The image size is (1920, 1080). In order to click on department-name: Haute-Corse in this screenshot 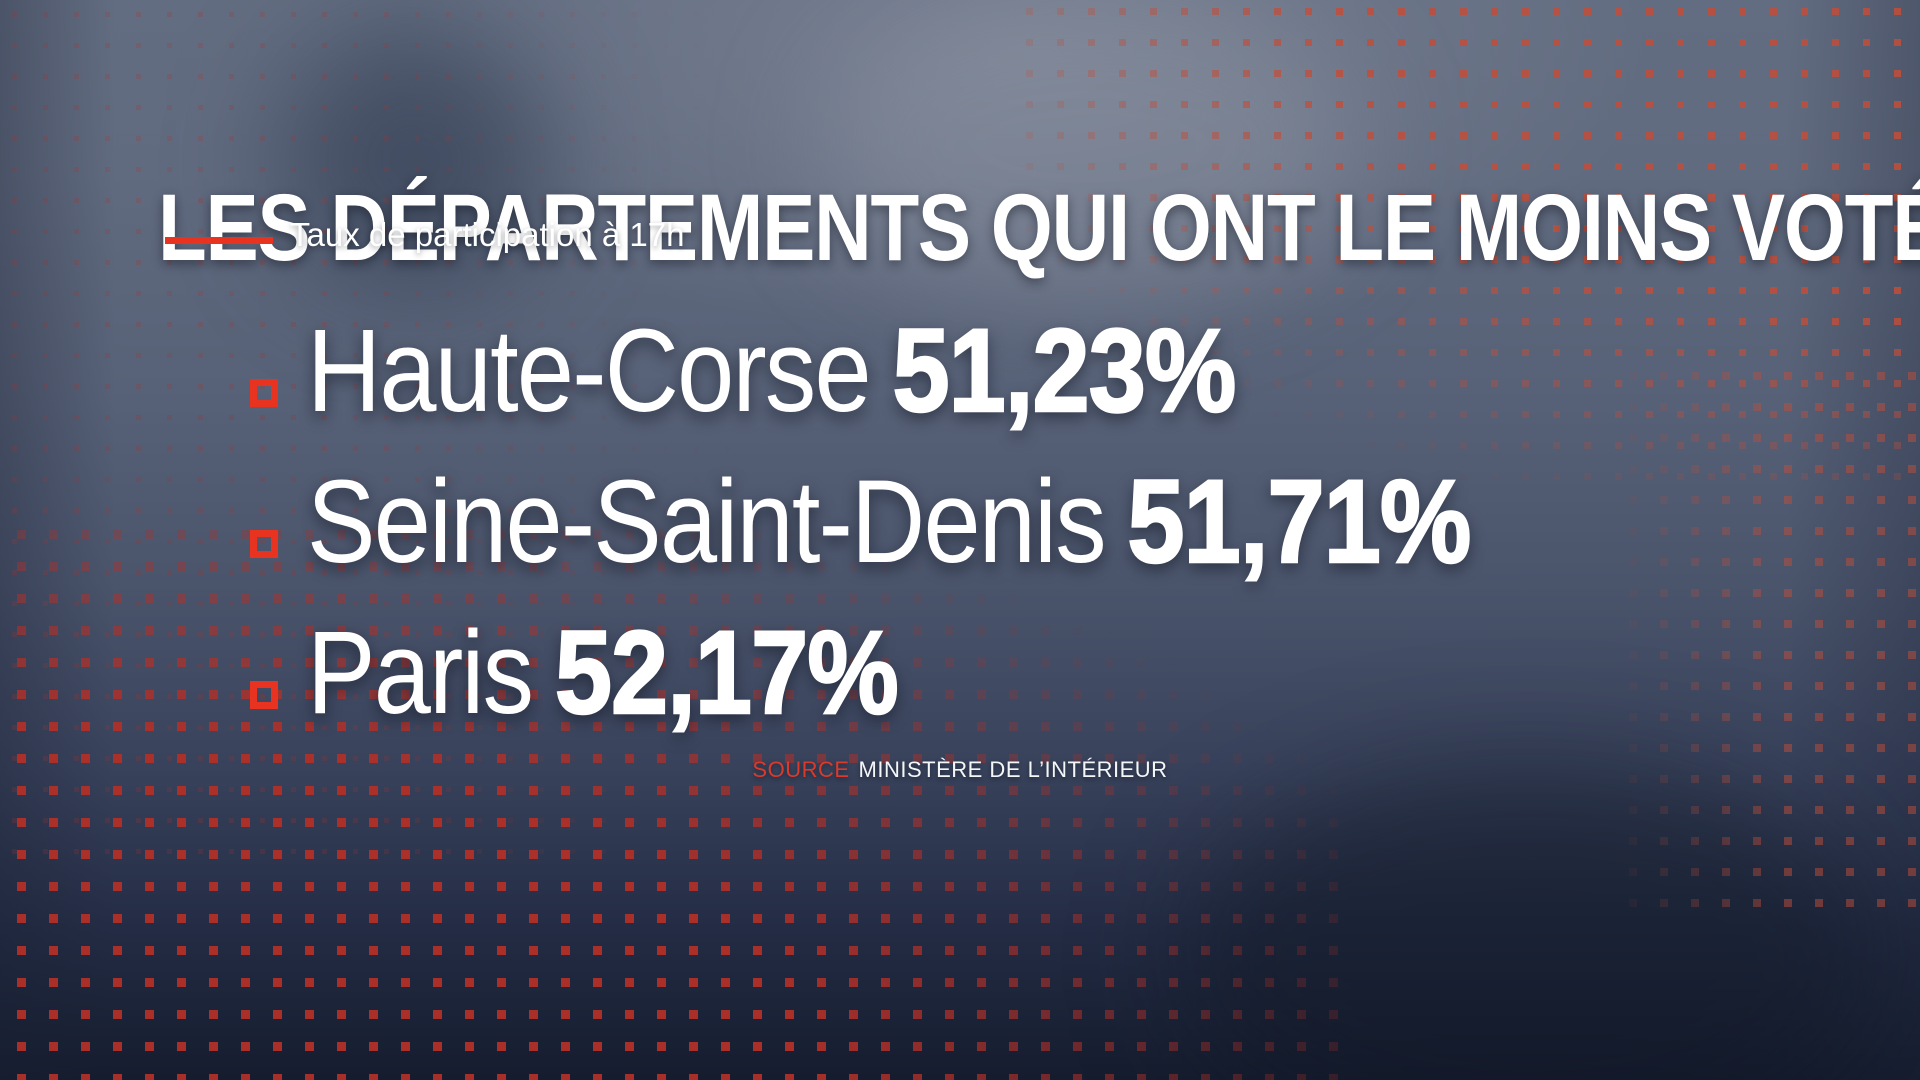, I will do `click(589, 370)`.